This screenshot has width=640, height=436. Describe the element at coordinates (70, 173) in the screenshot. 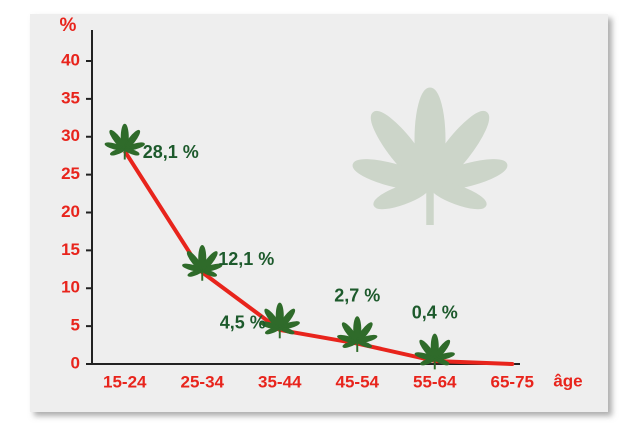

I see `y-tick-label: 25` at that location.